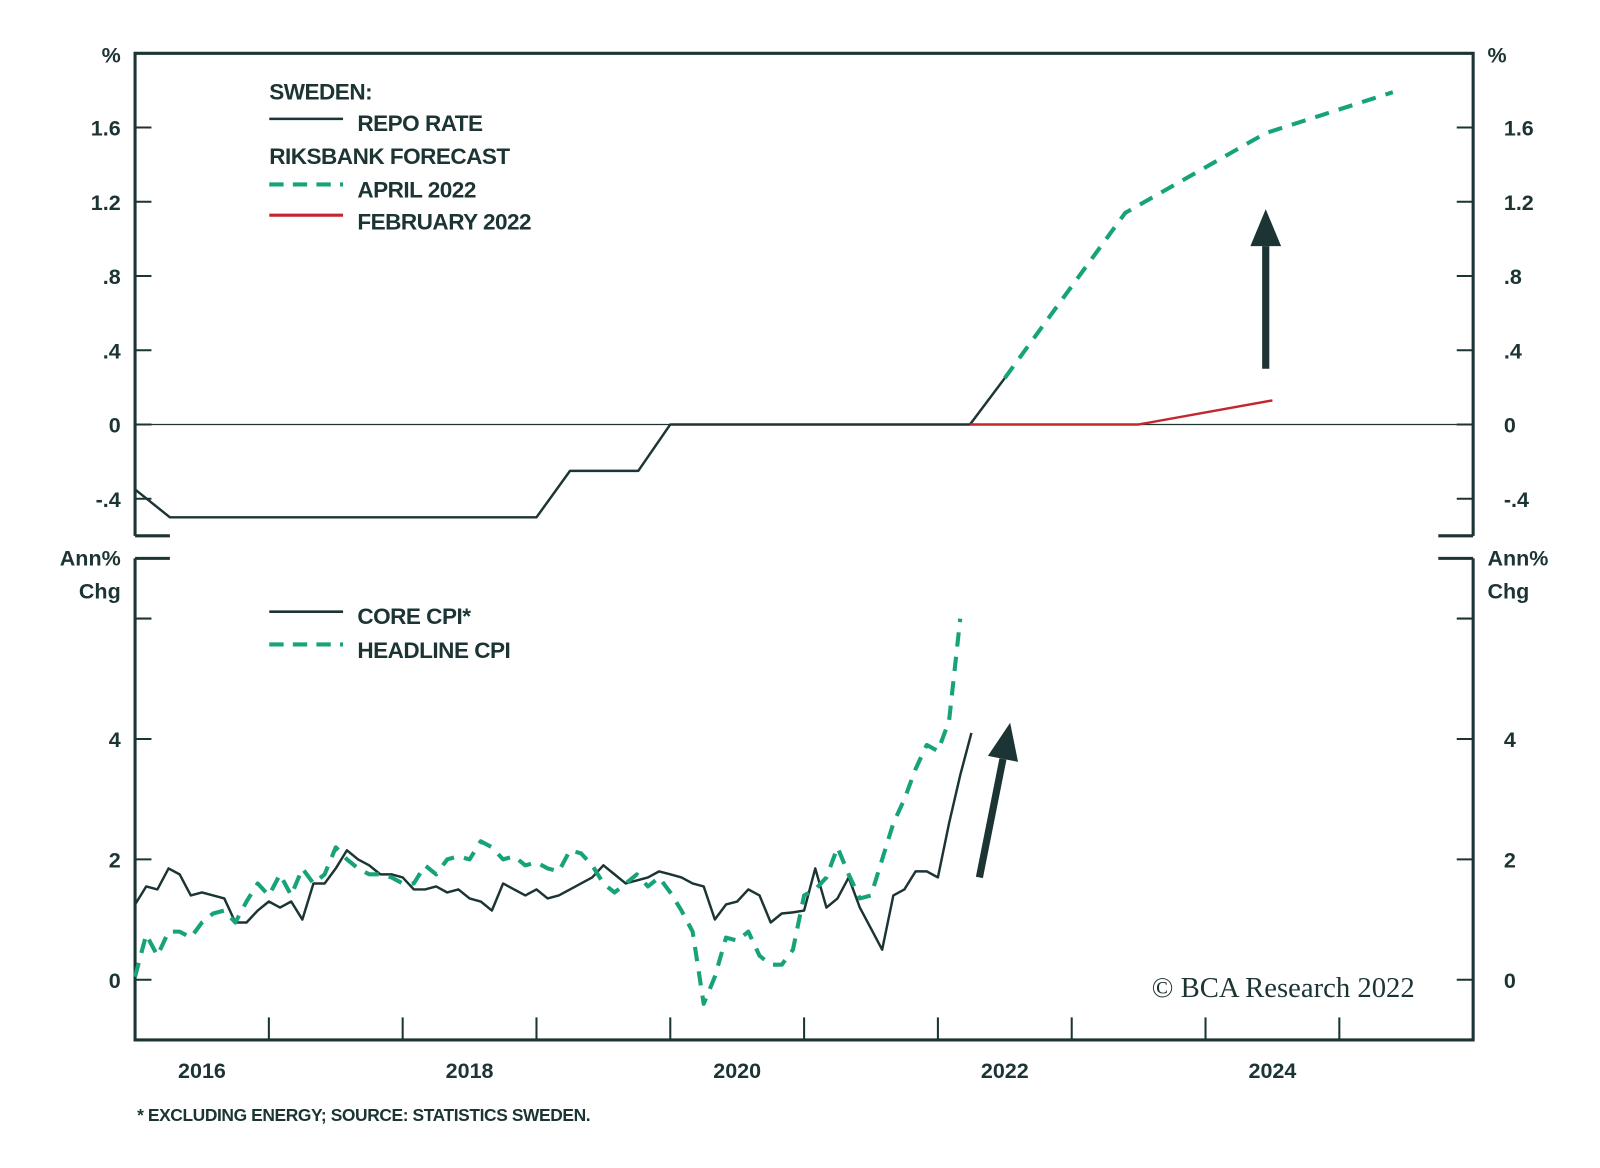 The width and height of the screenshot is (1600, 1168). Describe the element at coordinates (433, 650) in the screenshot. I see `legend-label-headline-cpi: HEADLINE CPI` at that location.